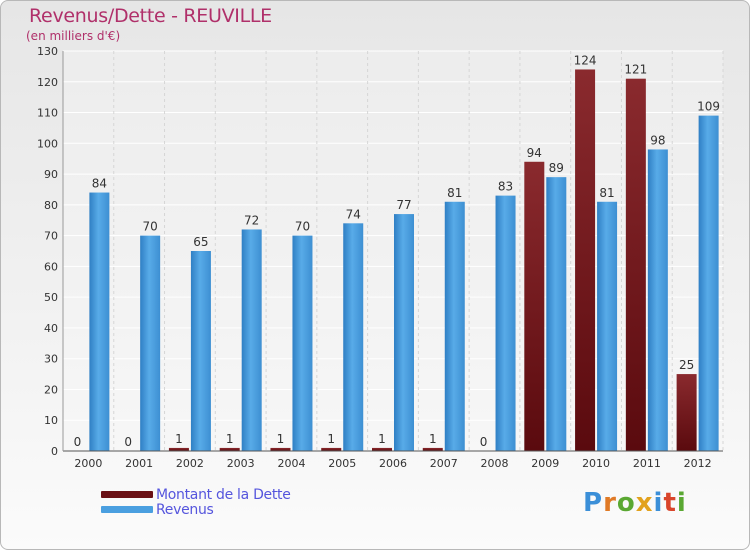 This screenshot has width=750, height=550. What do you see at coordinates (647, 463) in the screenshot?
I see `x-tick-label: 2011` at bounding box center [647, 463].